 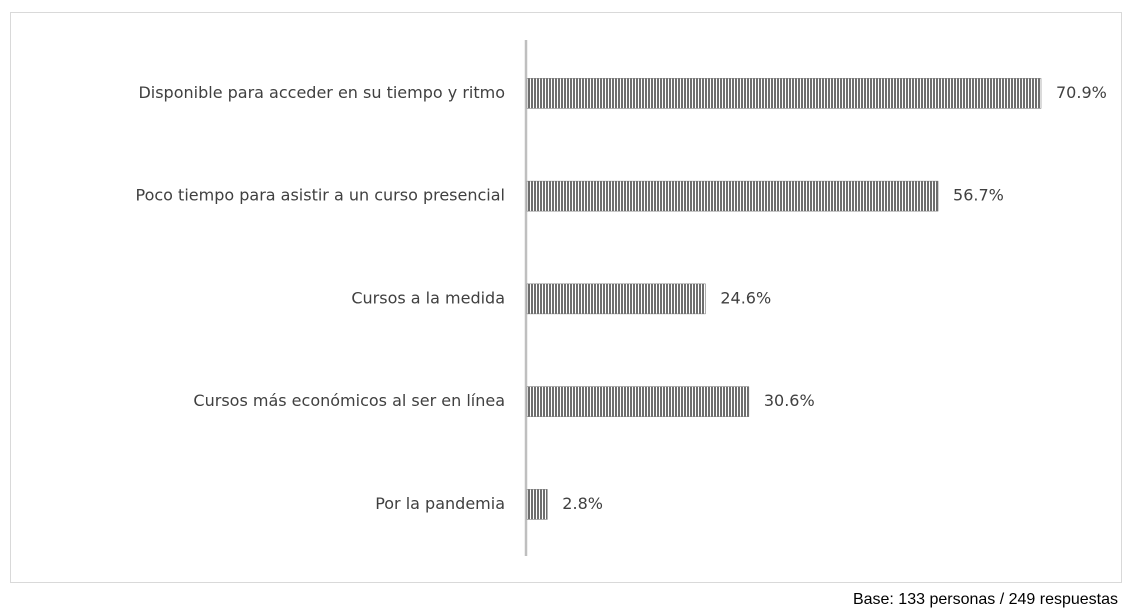 What do you see at coordinates (1081, 92) in the screenshot?
I see `value-label: 70.9%` at bounding box center [1081, 92].